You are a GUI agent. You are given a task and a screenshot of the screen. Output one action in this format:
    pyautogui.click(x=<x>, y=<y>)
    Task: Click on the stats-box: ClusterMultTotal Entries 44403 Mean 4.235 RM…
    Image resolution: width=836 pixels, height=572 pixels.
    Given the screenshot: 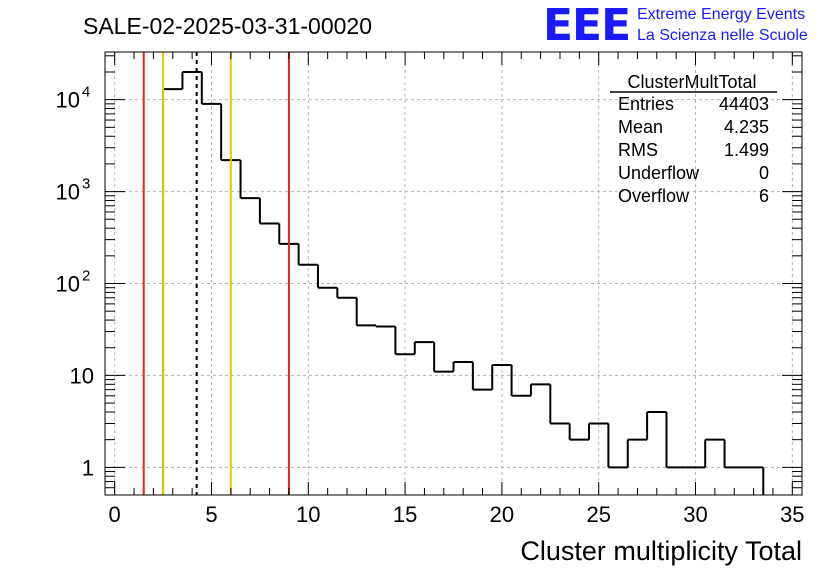 What is the action you would take?
    pyautogui.click(x=693, y=139)
    